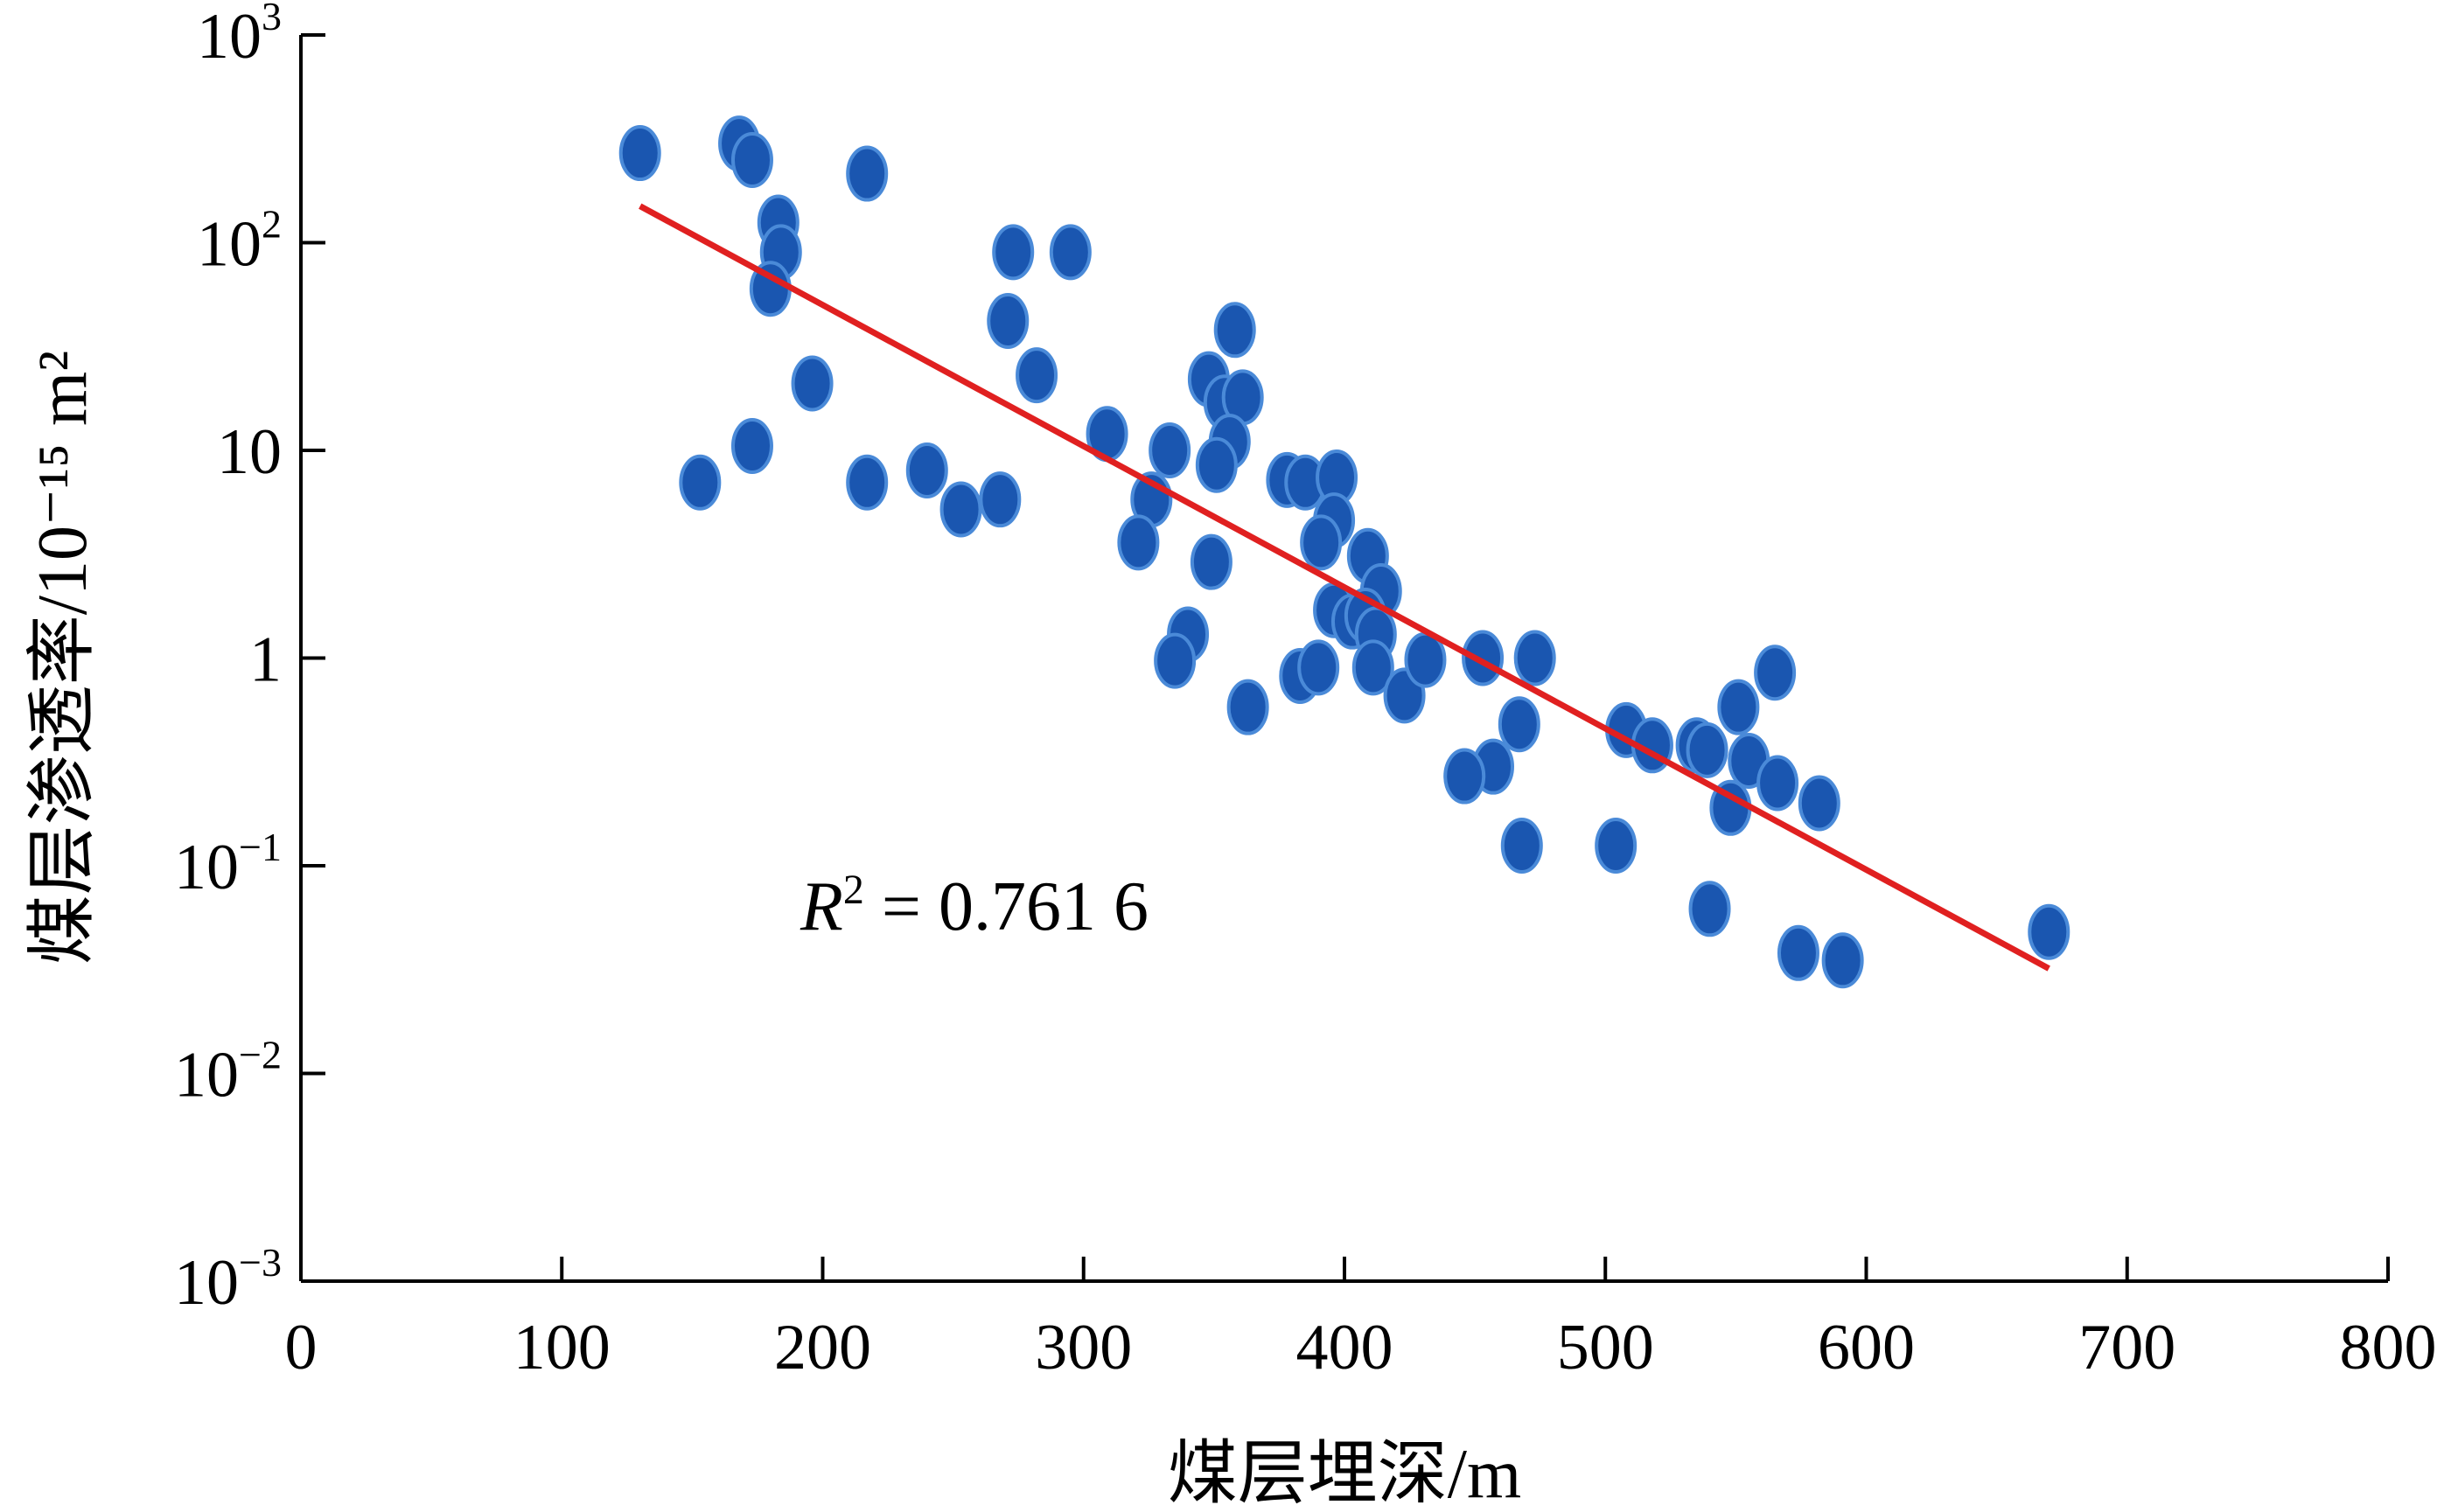  Describe the element at coordinates (265, 660) in the screenshot. I see `y-tick-label: 1` at that location.